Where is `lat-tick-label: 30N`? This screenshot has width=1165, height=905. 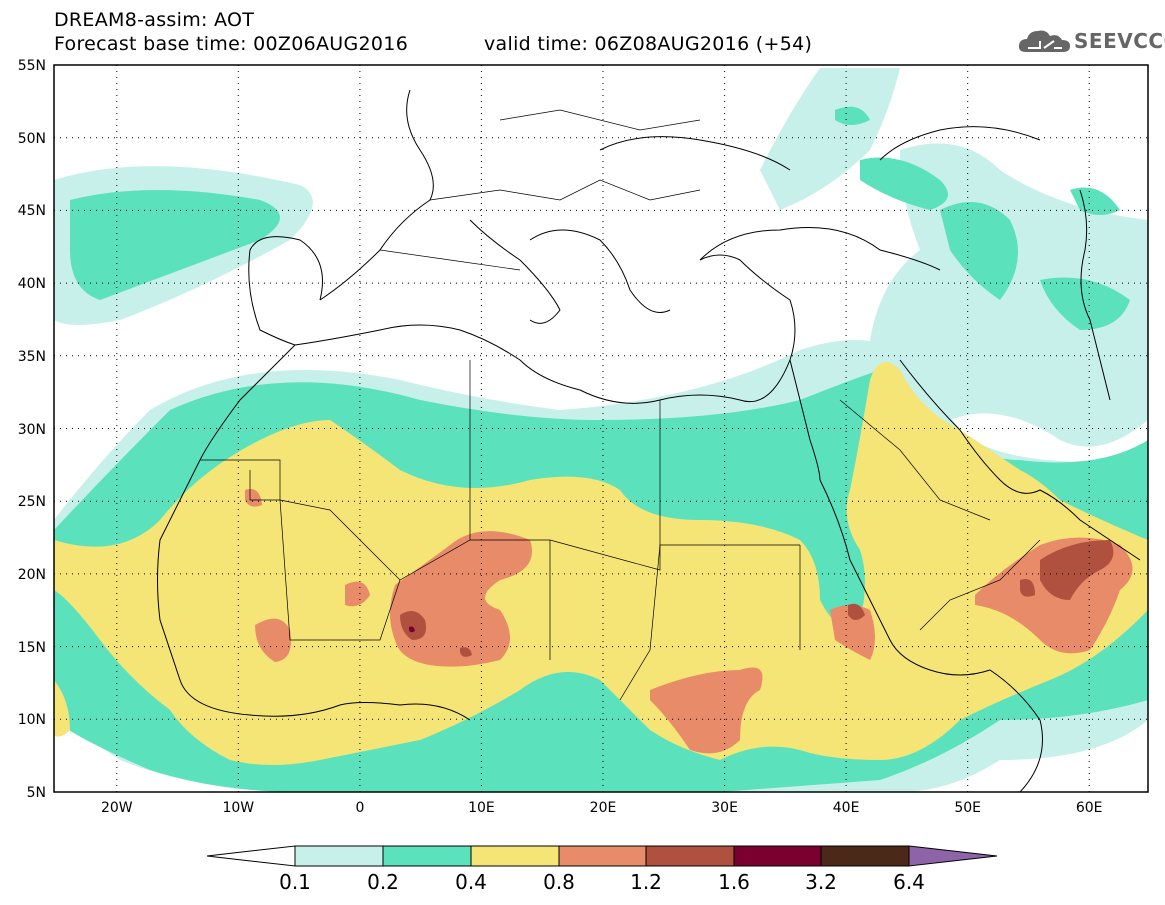 lat-tick-label: 30N is located at coordinates (32, 430).